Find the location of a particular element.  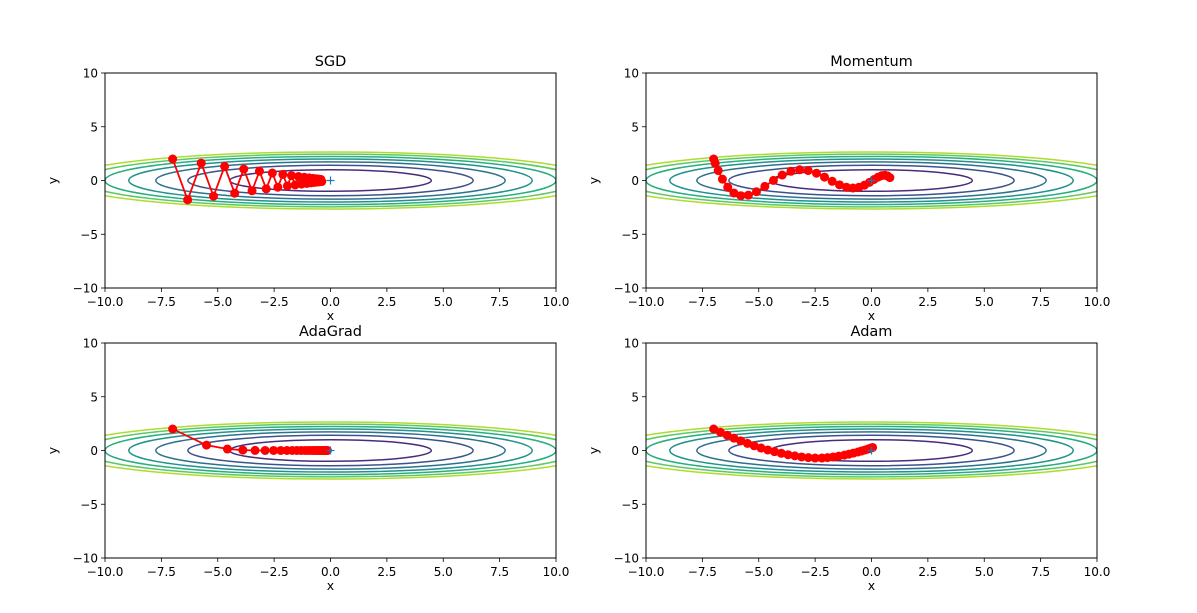

x-axis-label: x is located at coordinates (330, 315).